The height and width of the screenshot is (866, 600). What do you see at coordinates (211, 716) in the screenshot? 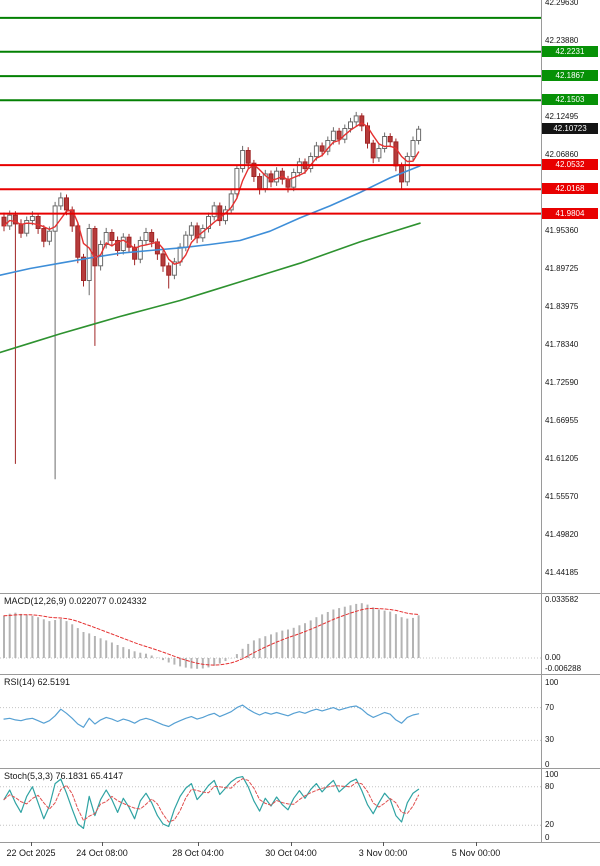
I see `rsi-line` at bounding box center [211, 716].